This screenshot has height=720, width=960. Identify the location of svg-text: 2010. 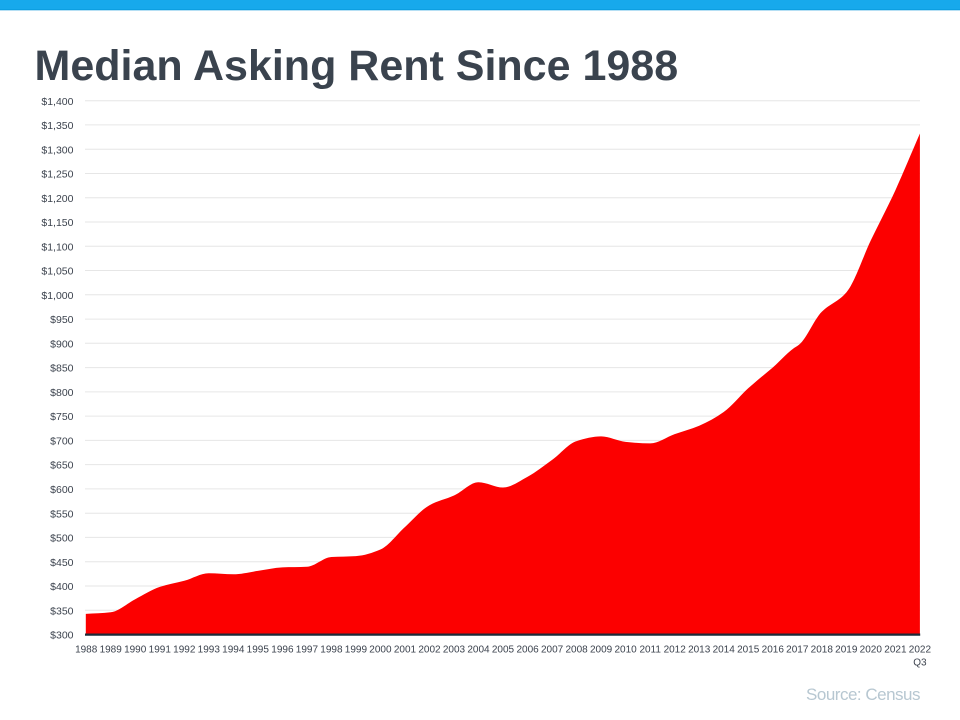
(625, 650).